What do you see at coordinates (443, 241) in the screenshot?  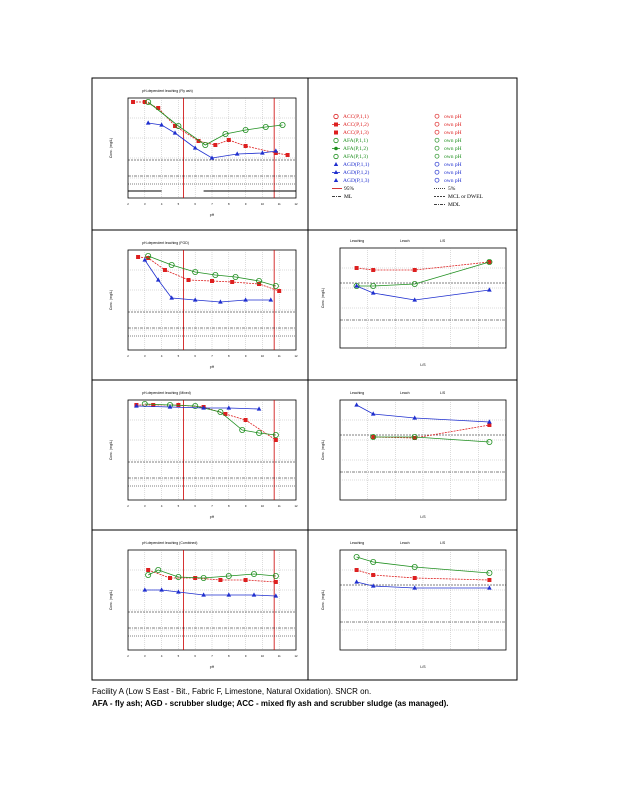 I see `panel-header-3: L/S` at bounding box center [443, 241].